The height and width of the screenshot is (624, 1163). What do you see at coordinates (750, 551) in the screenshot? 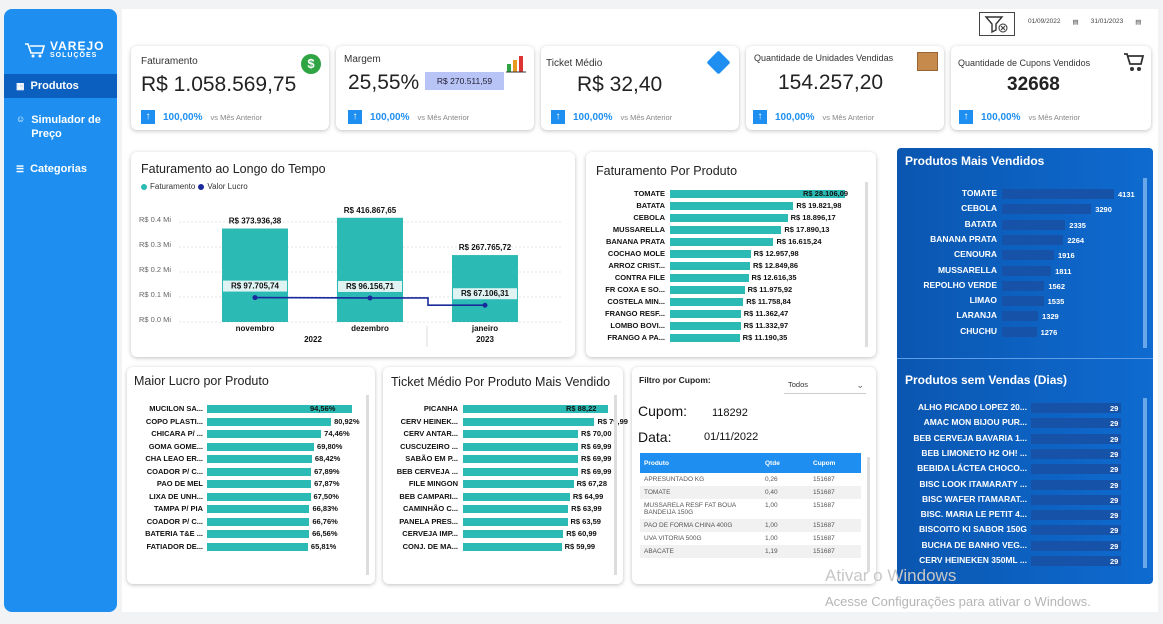
I see `table-row: ABACATE 1,19 151687` at bounding box center [750, 551].